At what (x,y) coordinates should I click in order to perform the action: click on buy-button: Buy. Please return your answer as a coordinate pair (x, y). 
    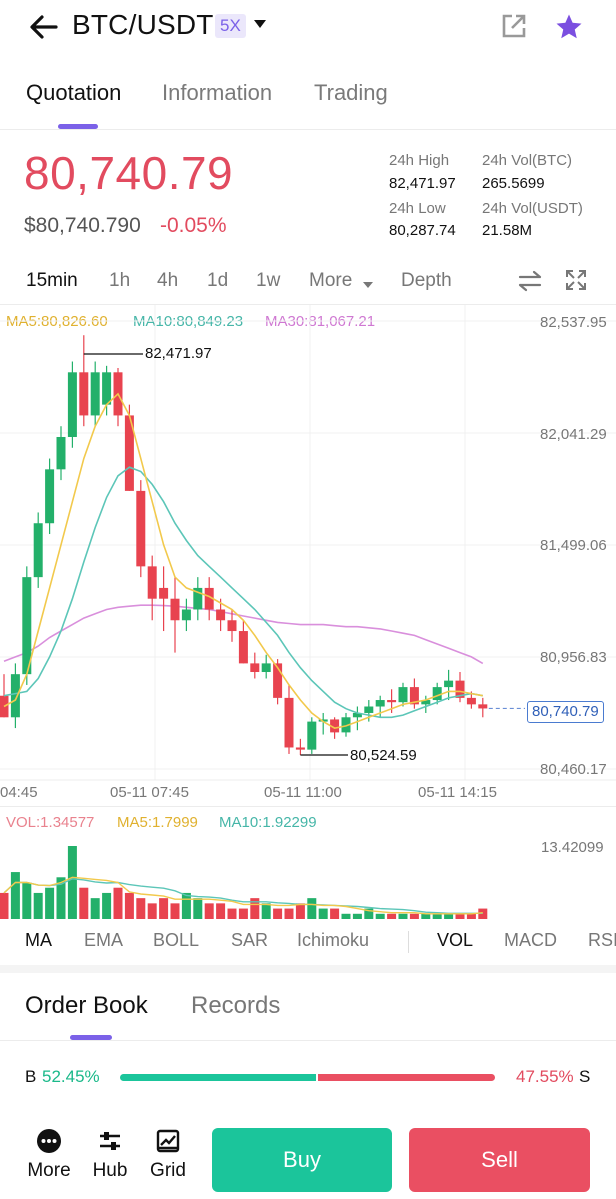
    Looking at the image, I should click on (302, 1160).